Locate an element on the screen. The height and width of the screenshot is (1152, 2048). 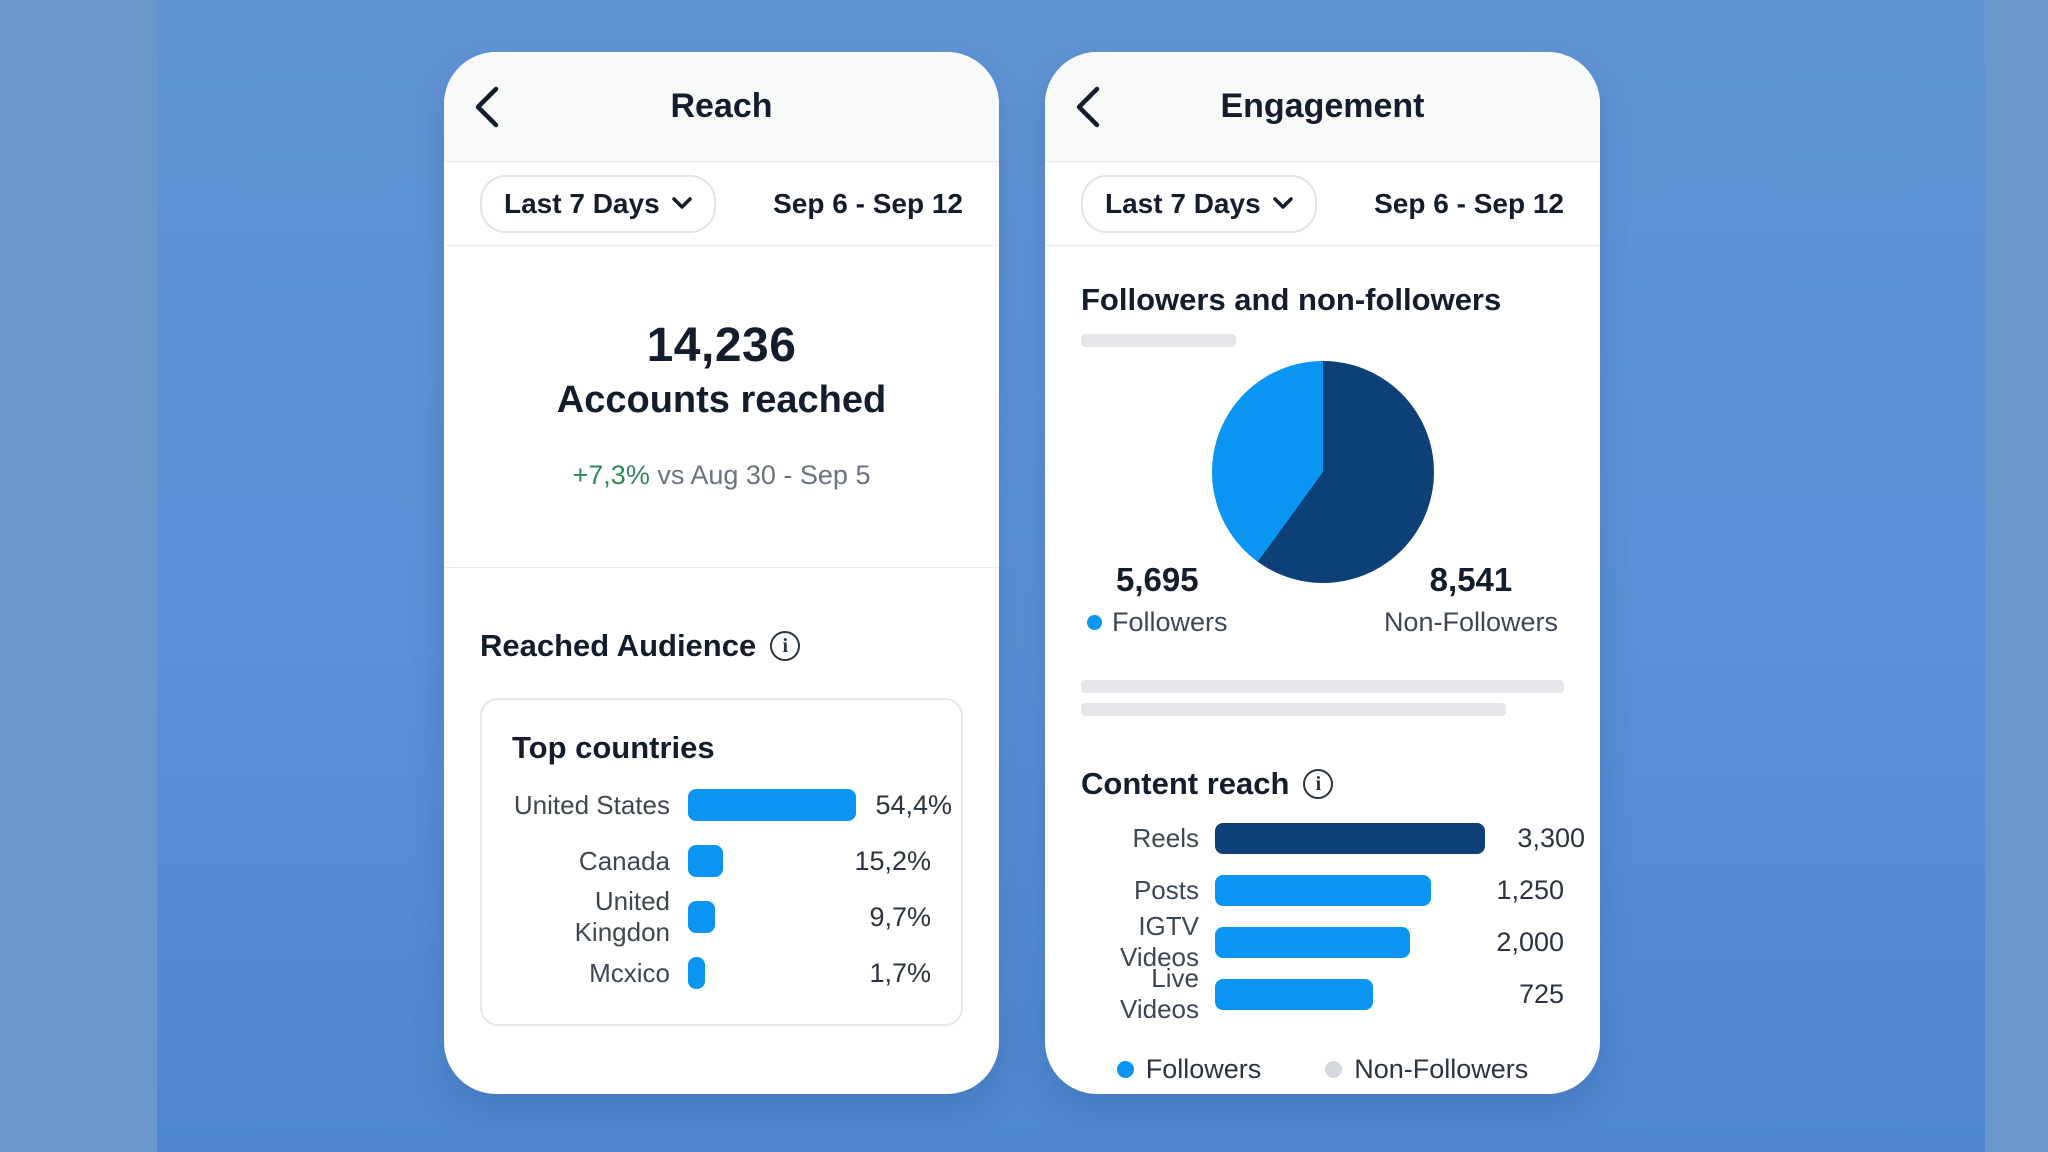
followers-pie-chart is located at coordinates (1322, 472).